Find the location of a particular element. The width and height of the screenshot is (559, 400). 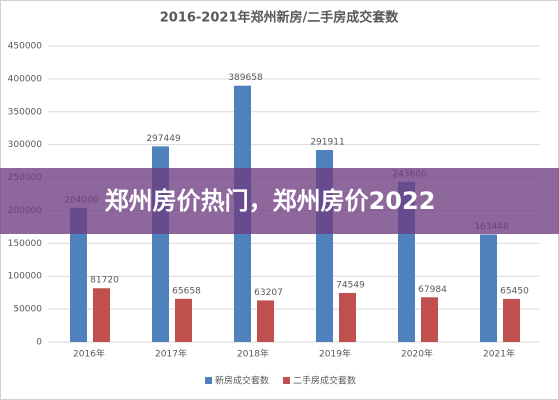

y-tick-label: 0 is located at coordinates (39, 343).